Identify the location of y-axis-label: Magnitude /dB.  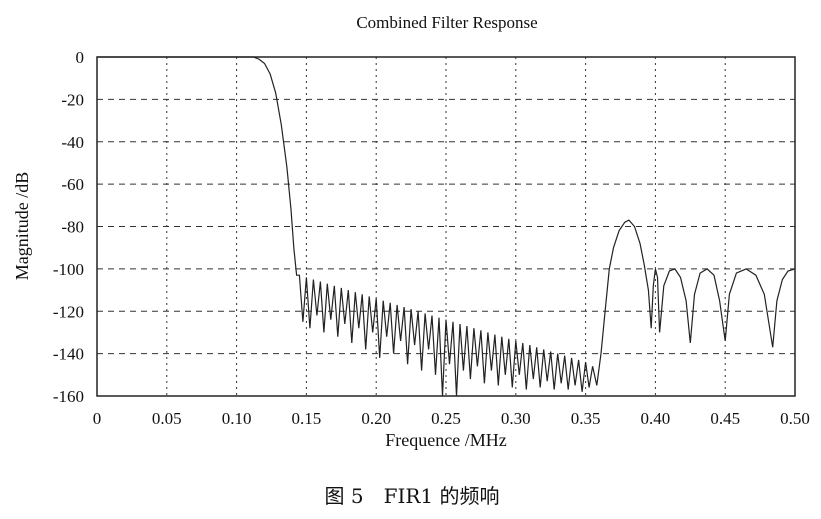
(22, 226).